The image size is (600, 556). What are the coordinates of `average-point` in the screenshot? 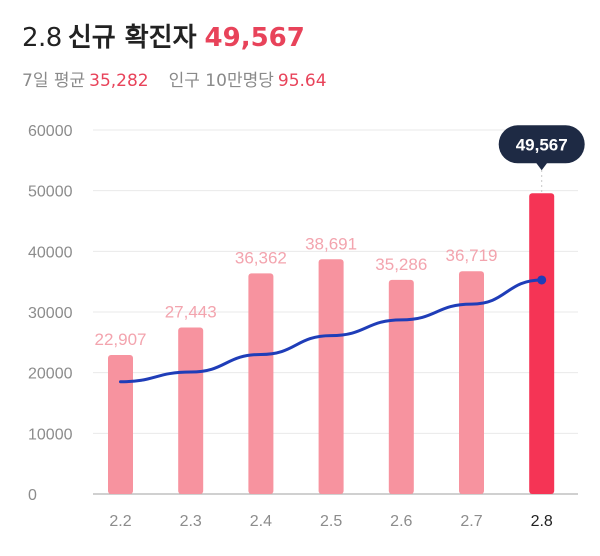 It's located at (542, 280).